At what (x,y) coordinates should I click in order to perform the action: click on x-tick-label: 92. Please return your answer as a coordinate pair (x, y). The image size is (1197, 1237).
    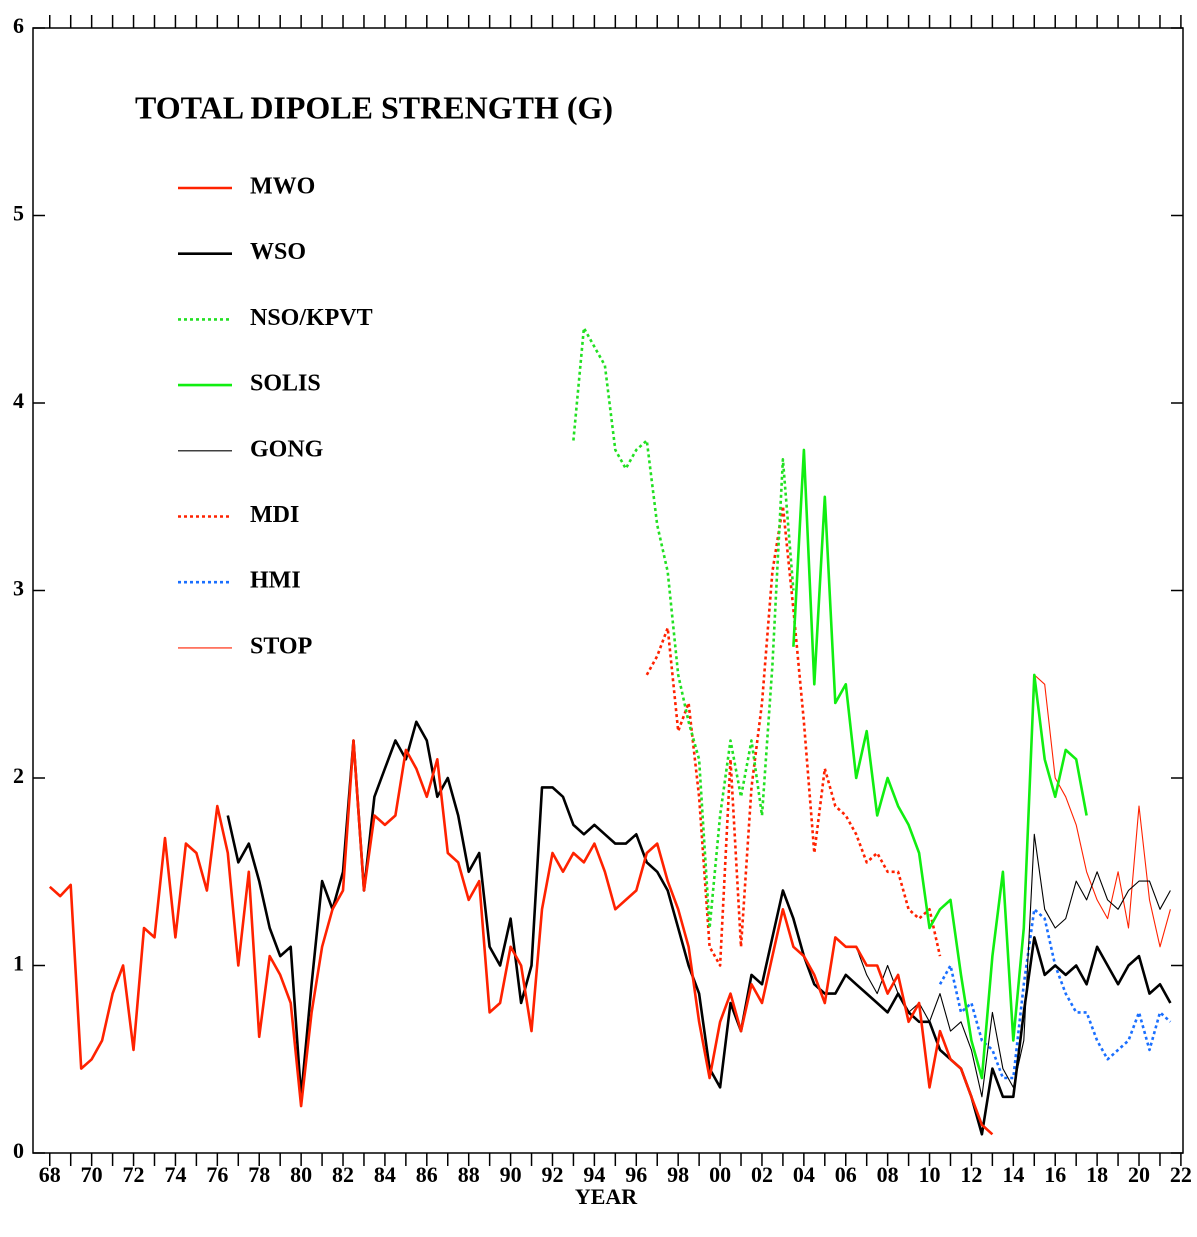
    Looking at the image, I should click on (552, 1174).